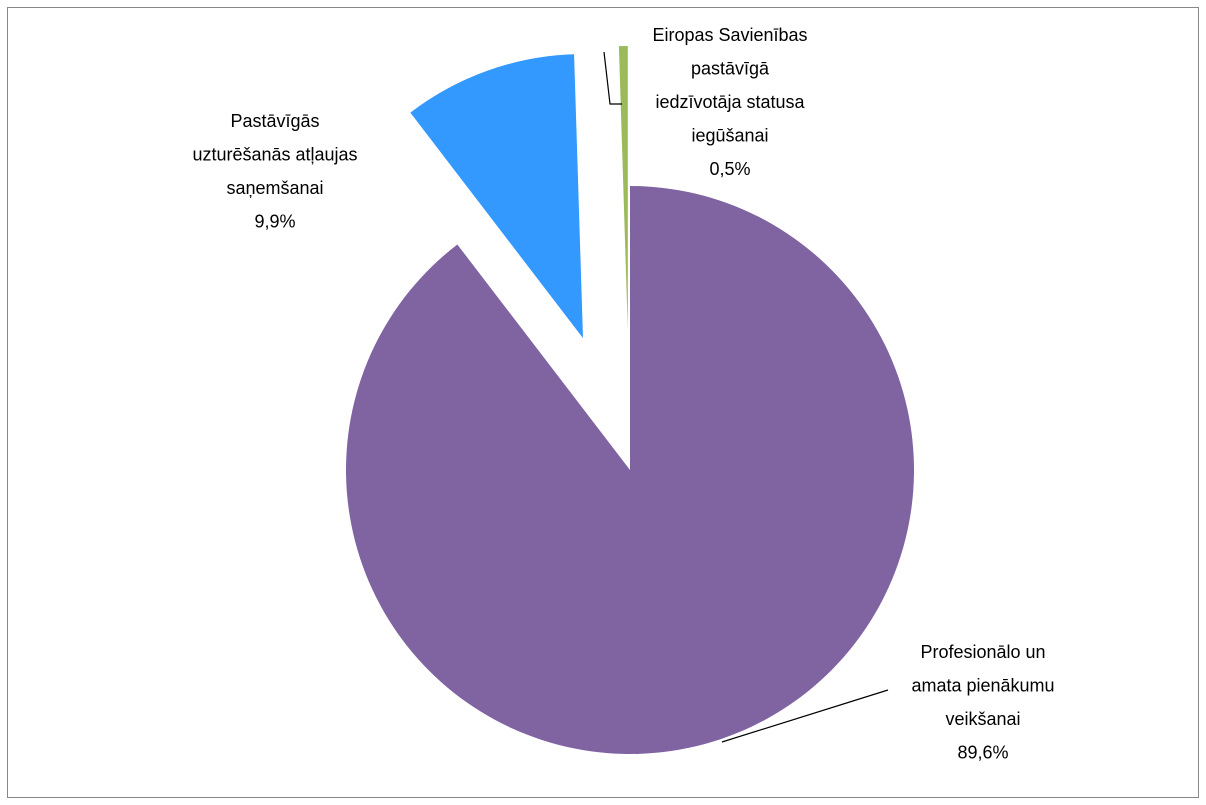 The image size is (1206, 805). What do you see at coordinates (729, 169) in the screenshot?
I see `value-label: 0,5%` at bounding box center [729, 169].